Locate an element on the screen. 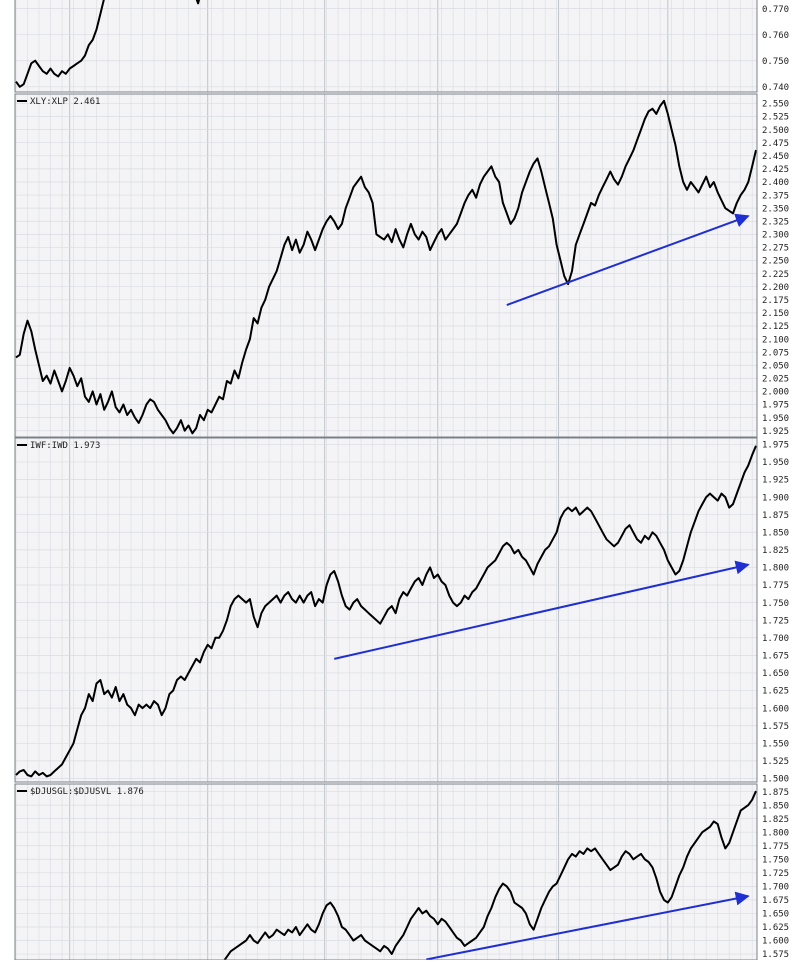  plot-border is located at coordinates (386, 46).